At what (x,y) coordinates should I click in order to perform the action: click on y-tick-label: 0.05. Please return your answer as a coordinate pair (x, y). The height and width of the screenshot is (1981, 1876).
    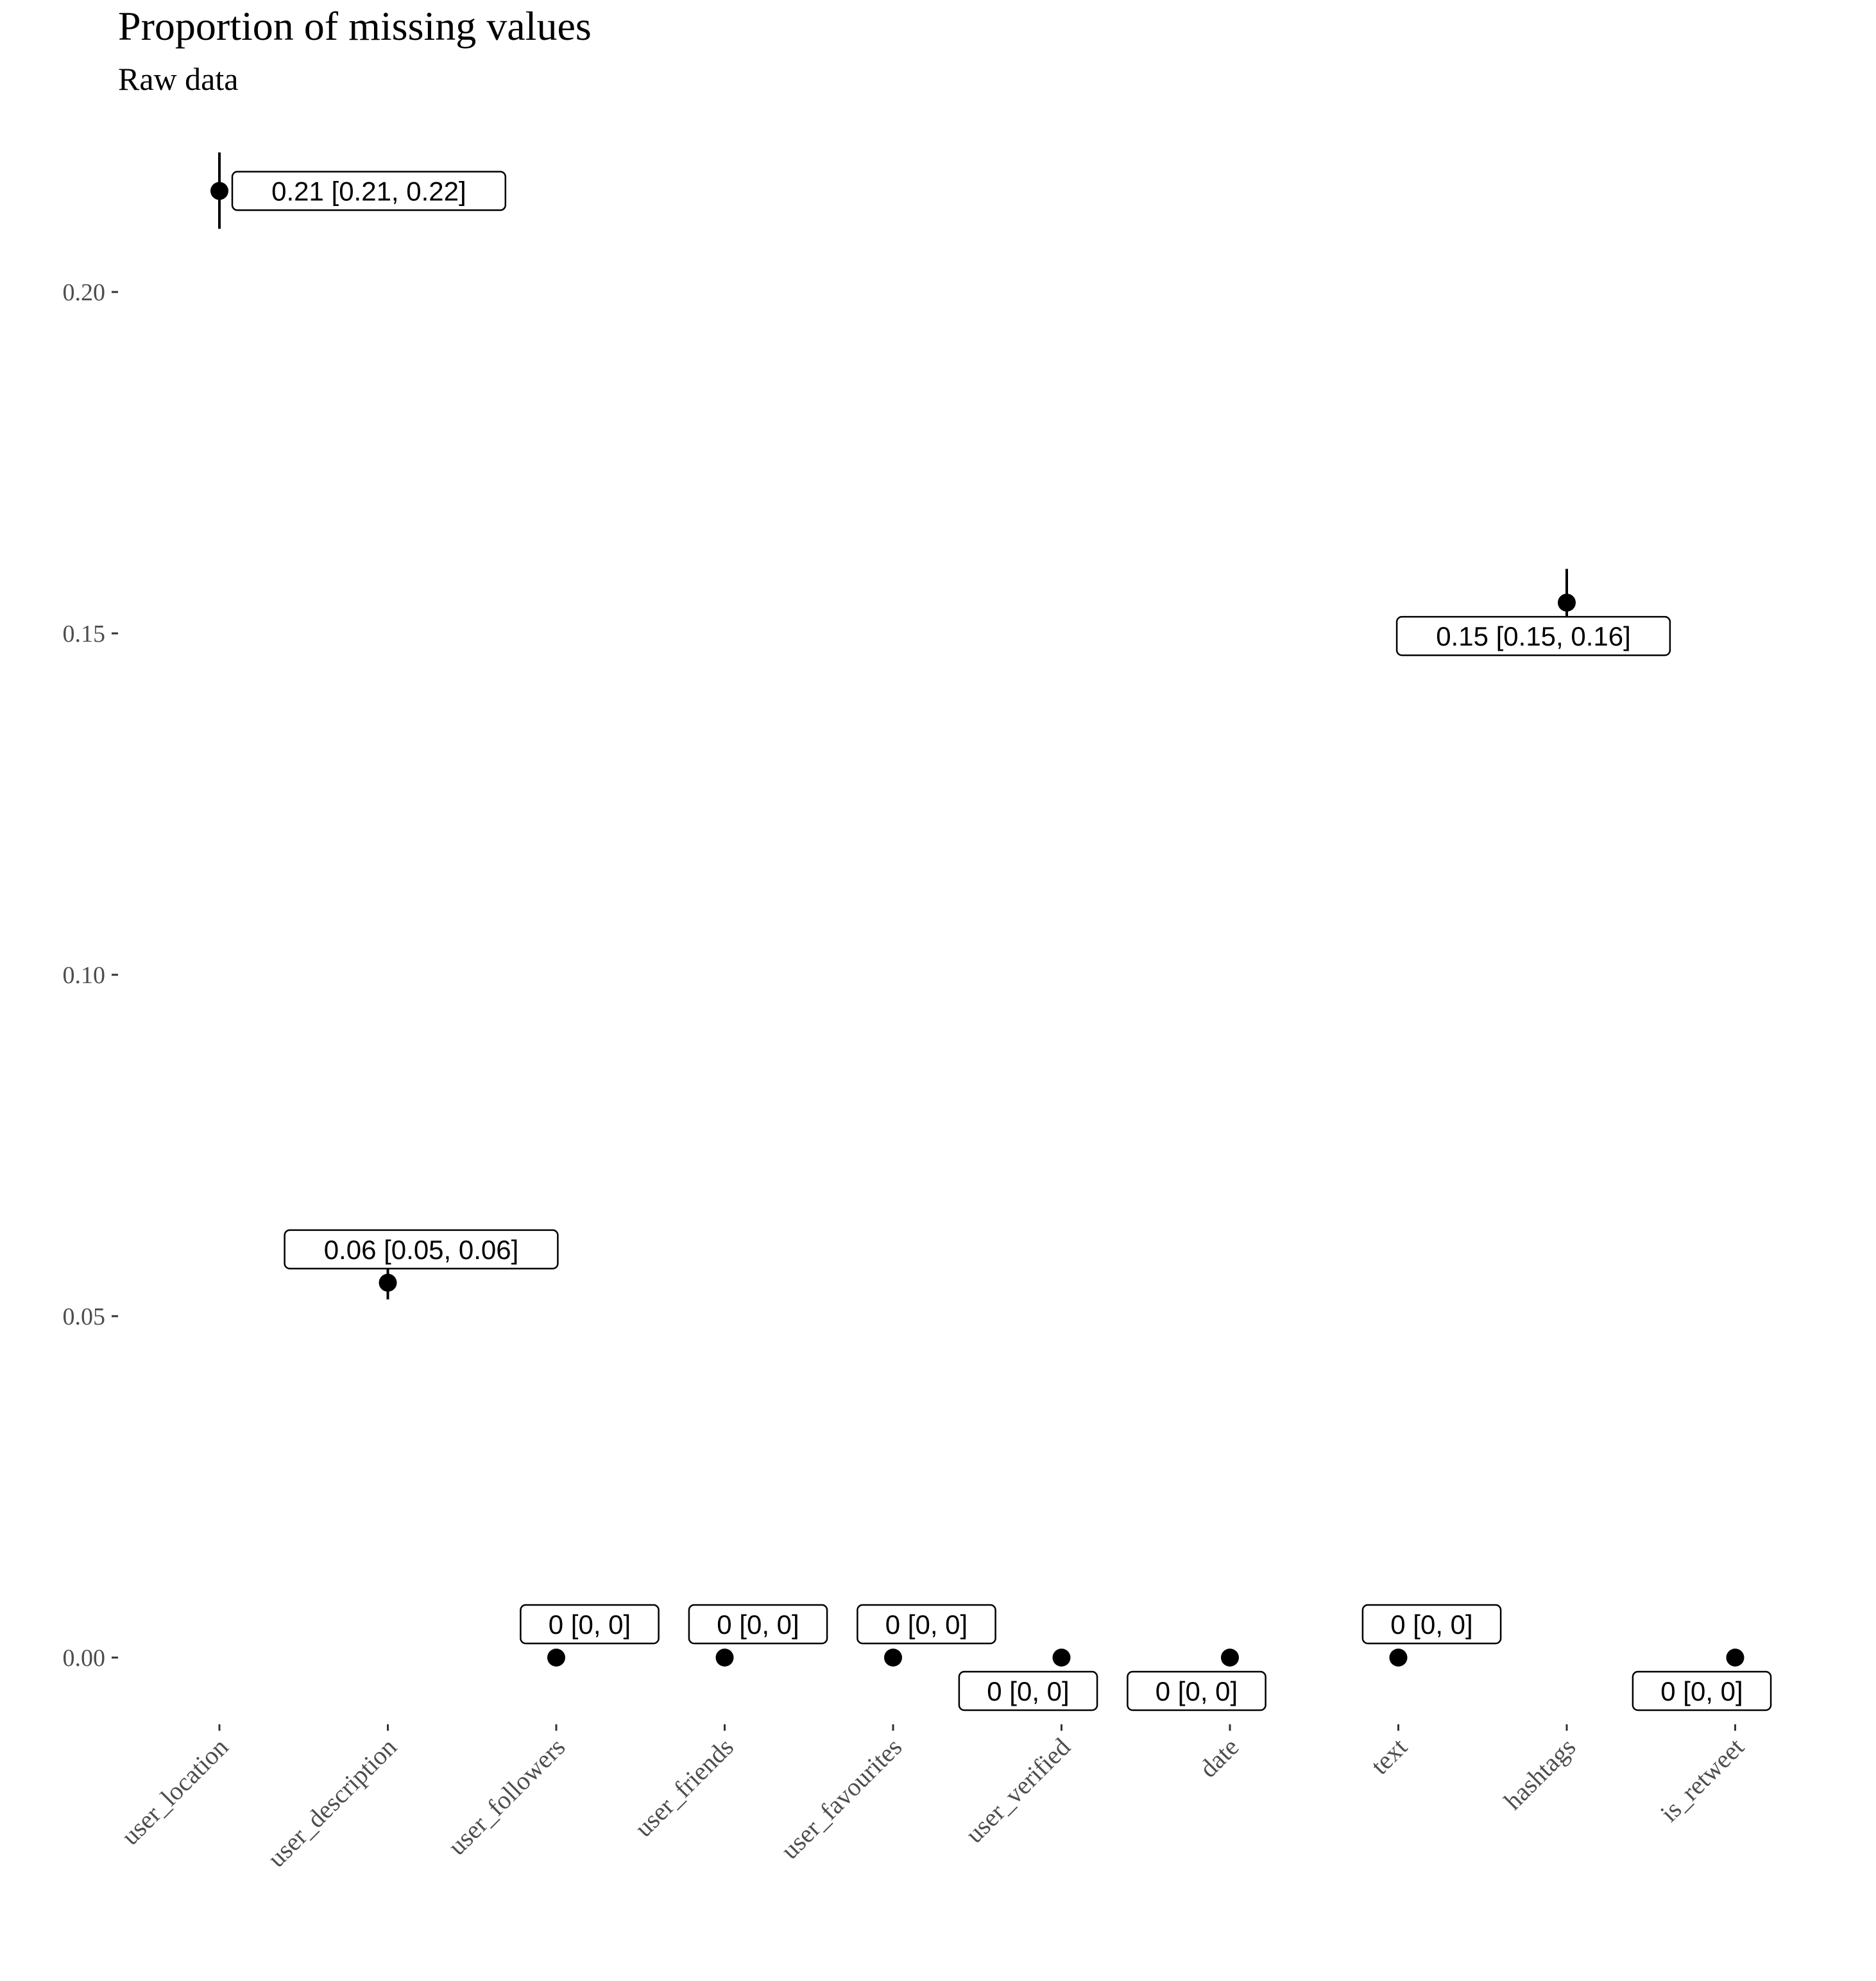
    Looking at the image, I should click on (85, 1316).